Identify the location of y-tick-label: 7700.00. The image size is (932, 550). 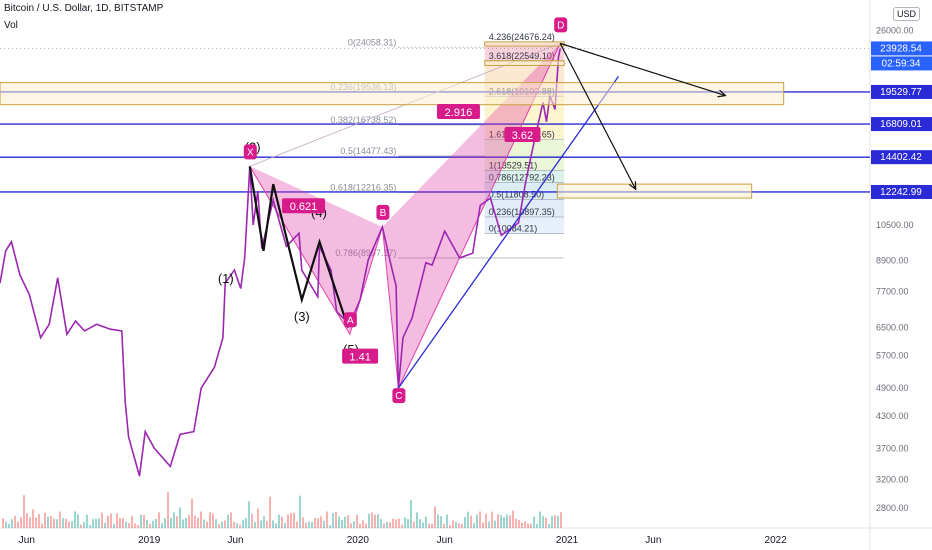
(892, 291).